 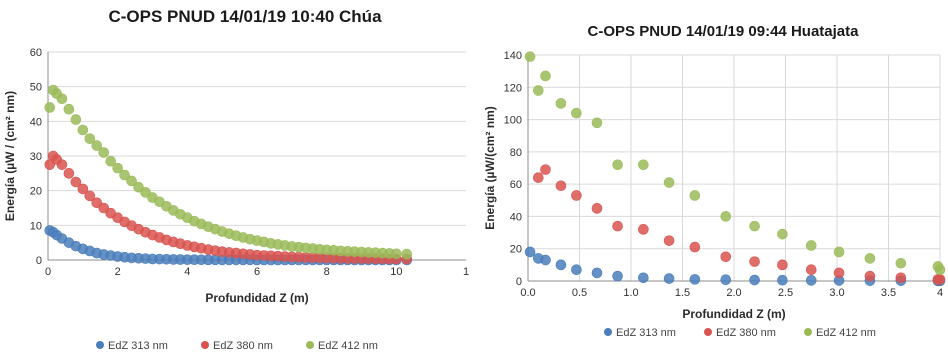 I want to click on y-tick-label: 30, so click(x=36, y=157).